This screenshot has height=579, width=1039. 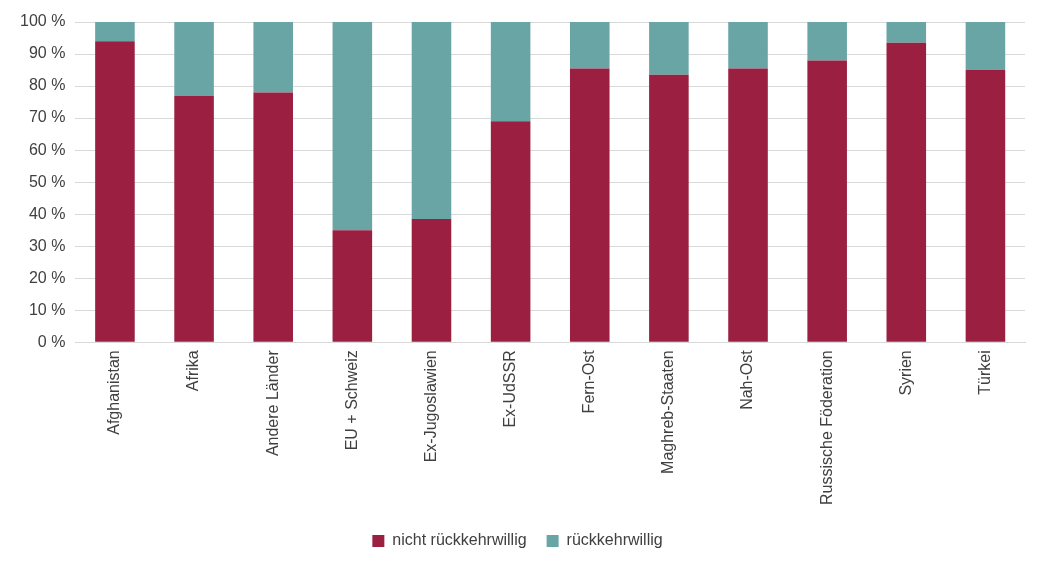 I want to click on y-tick-label: 90 %, so click(x=47, y=53).